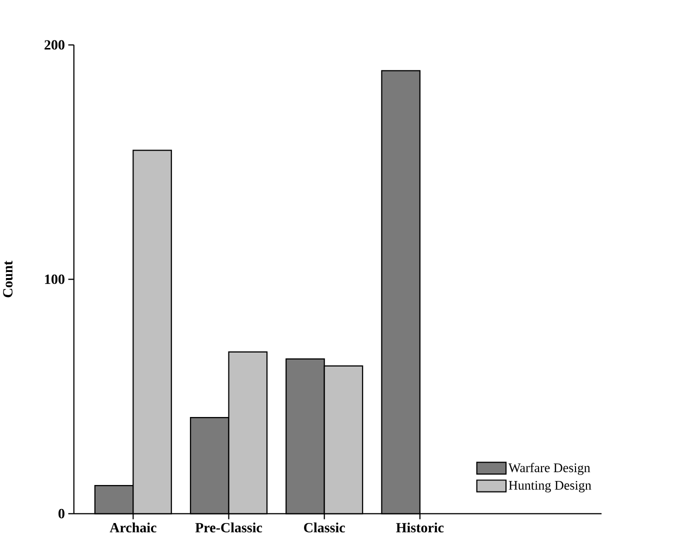 The image size is (673, 552). I want to click on x-tick-label: Historic, so click(420, 527).